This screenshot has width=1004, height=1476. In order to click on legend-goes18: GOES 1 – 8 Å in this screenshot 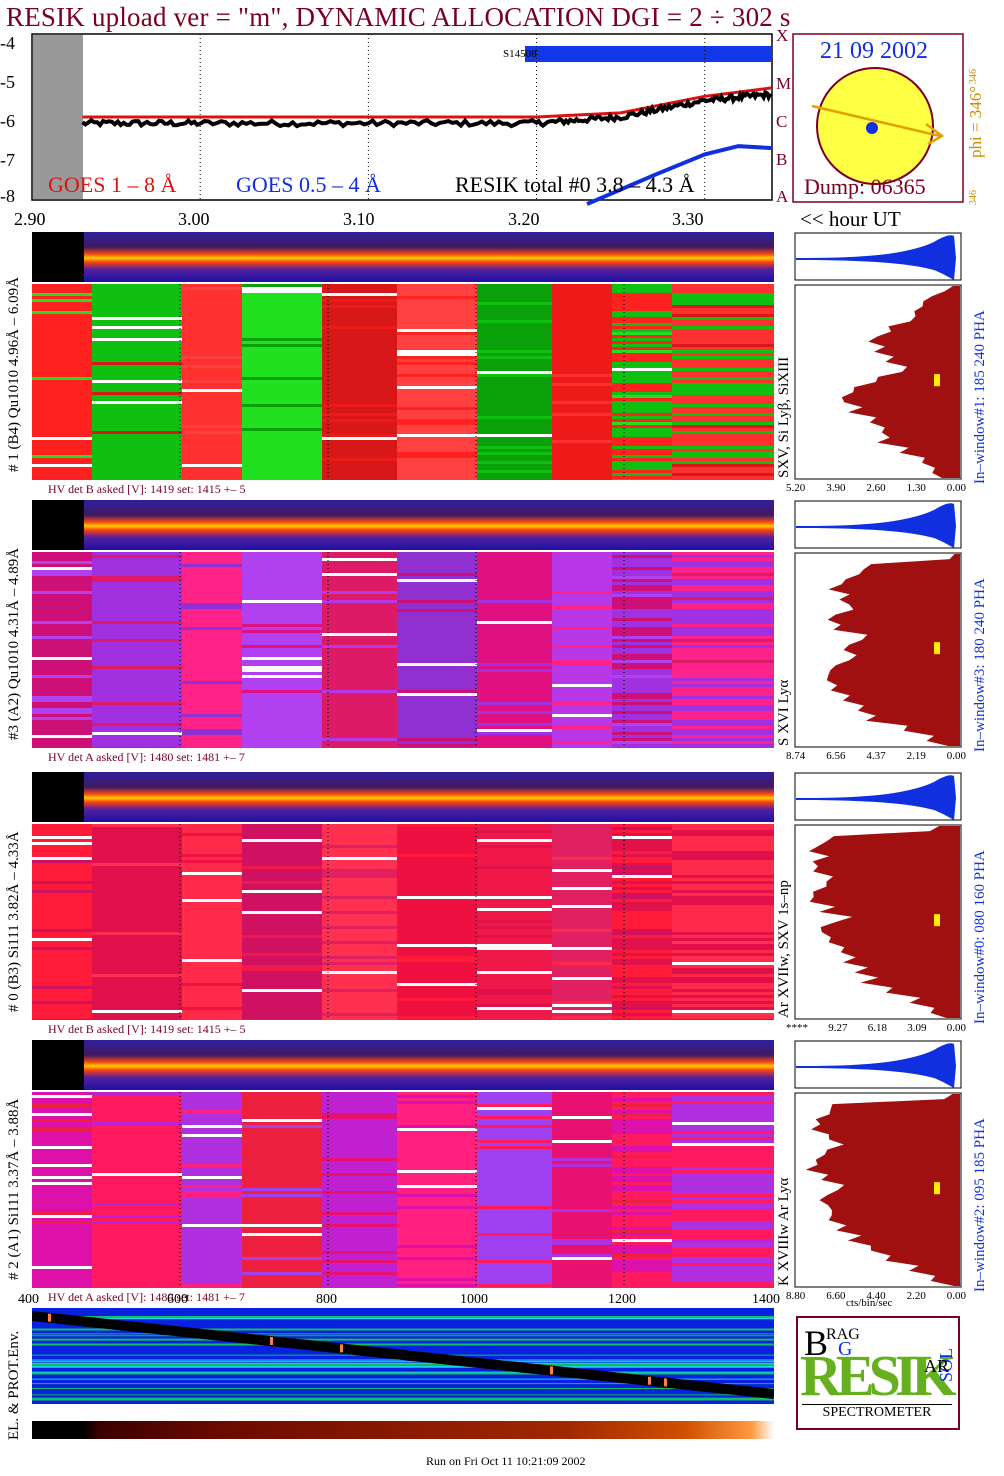, I will do `click(112, 184)`.